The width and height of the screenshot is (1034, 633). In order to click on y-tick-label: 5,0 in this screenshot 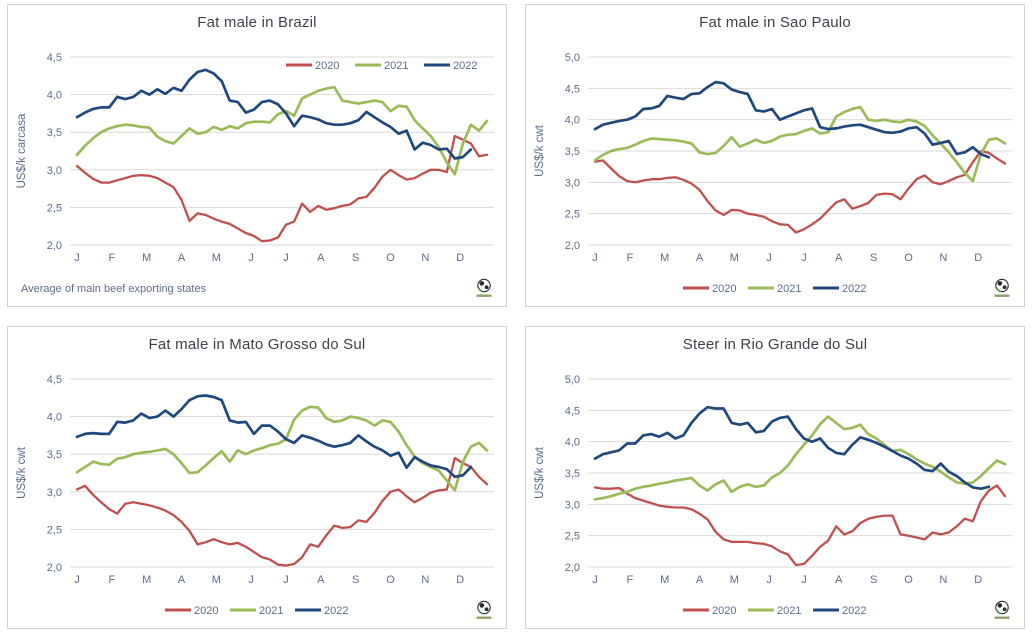, I will do `click(572, 380)`.